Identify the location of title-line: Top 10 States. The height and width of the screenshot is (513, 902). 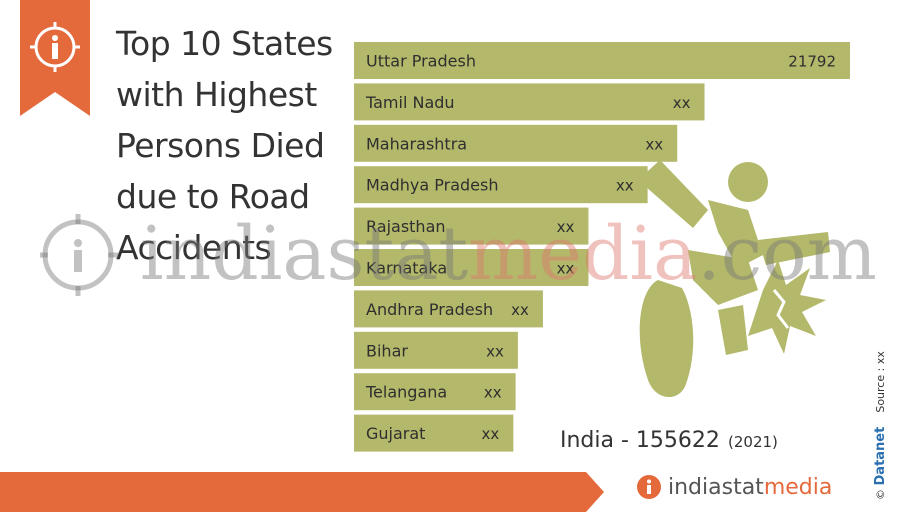
(224, 43).